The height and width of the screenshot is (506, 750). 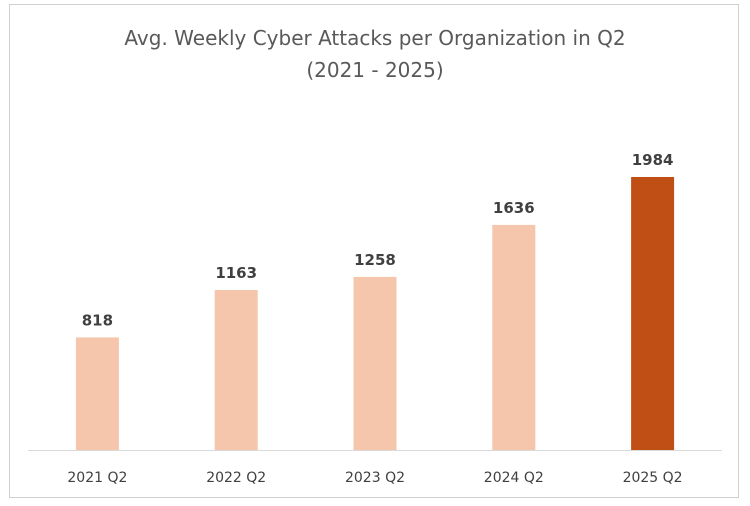 I want to click on data-label: 1984, so click(x=653, y=160).